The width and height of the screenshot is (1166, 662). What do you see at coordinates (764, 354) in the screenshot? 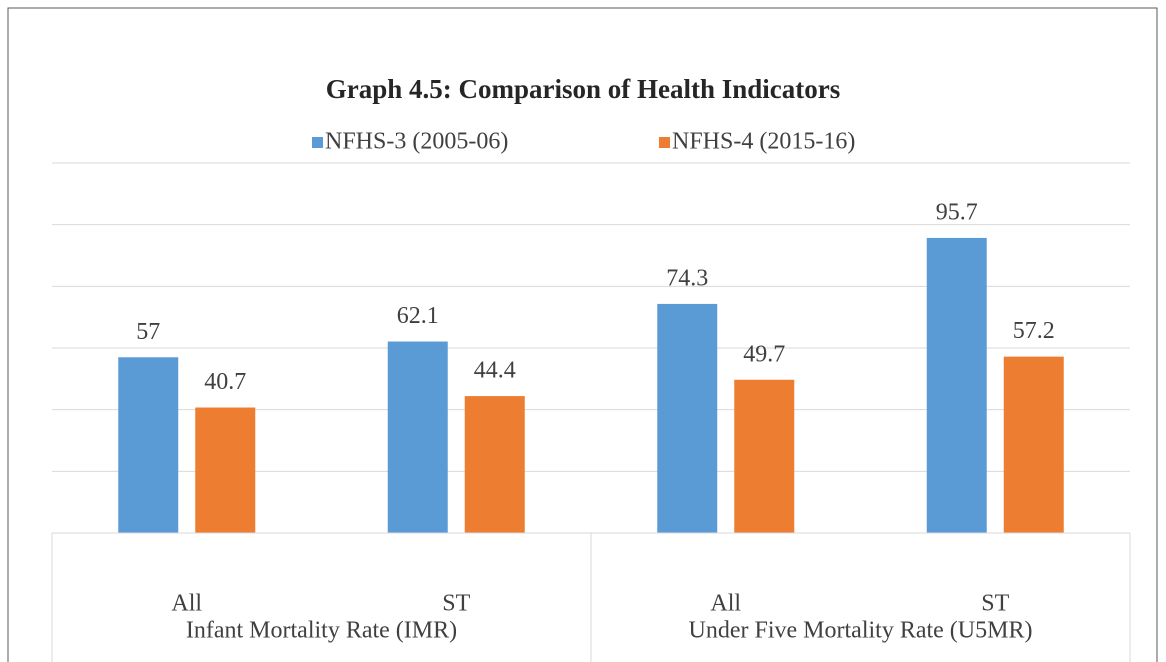
I see `data-label: 49.7` at bounding box center [764, 354].